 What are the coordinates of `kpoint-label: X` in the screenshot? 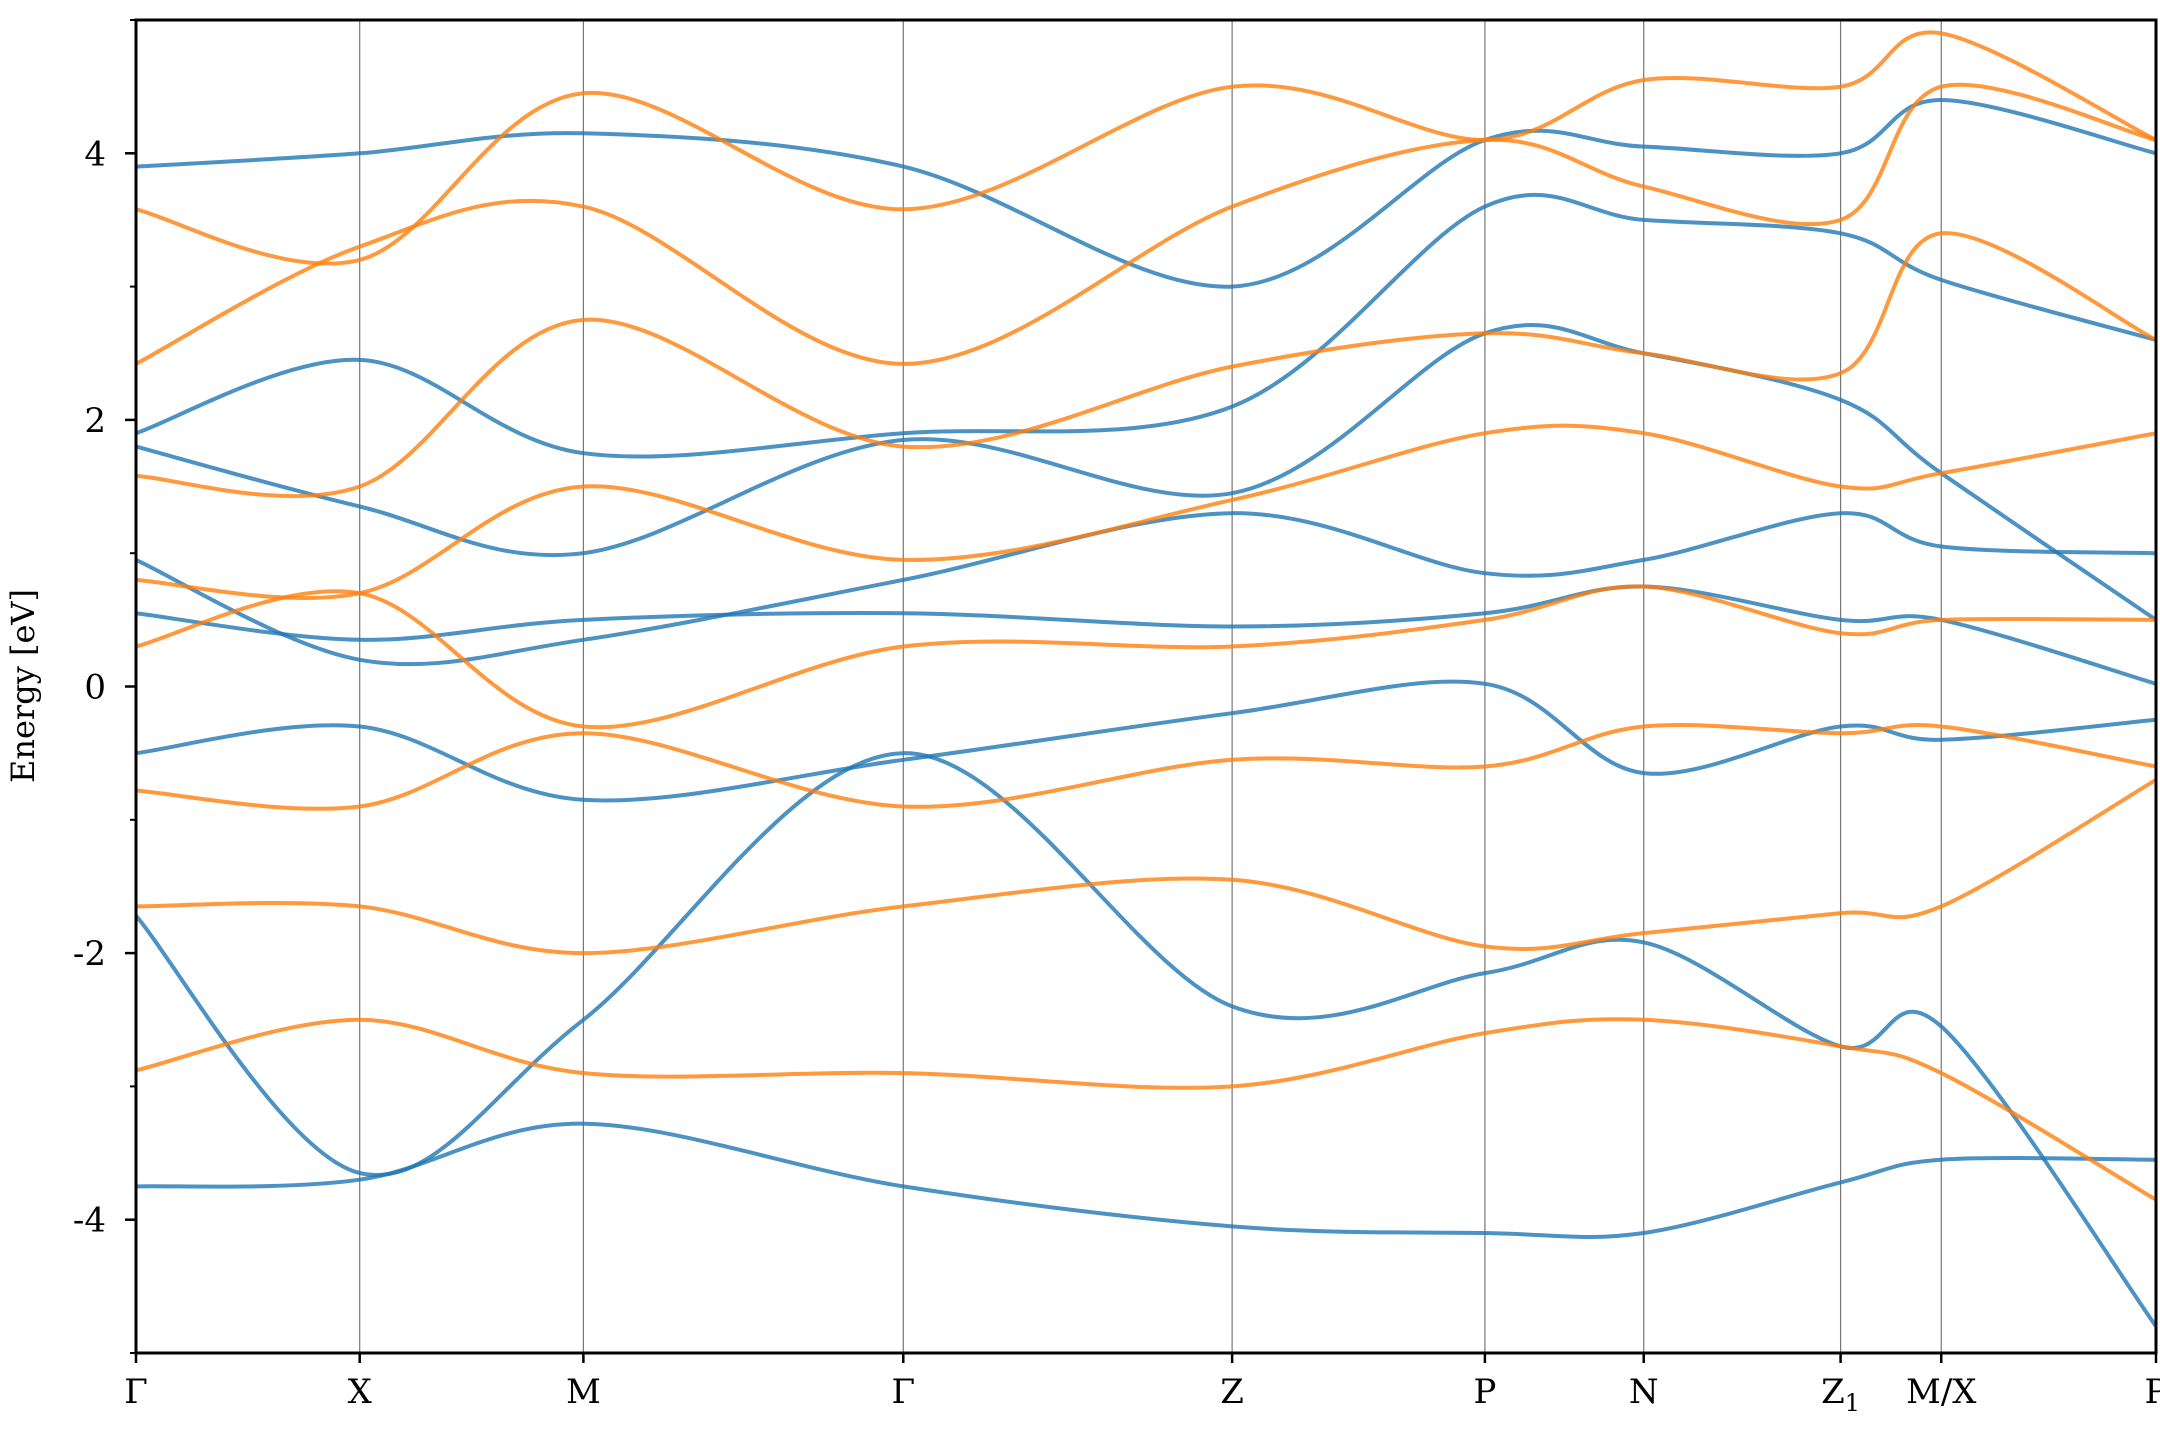 It's located at (360, 1392).